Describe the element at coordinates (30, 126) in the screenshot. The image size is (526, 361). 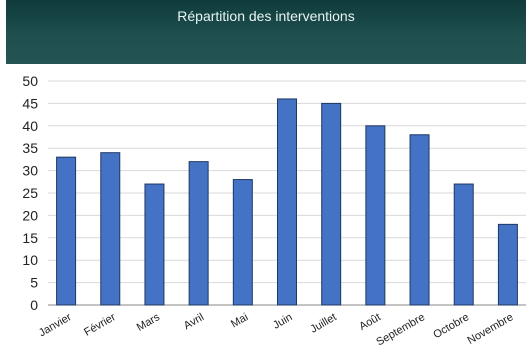
I see `y-tick-label: 40` at that location.